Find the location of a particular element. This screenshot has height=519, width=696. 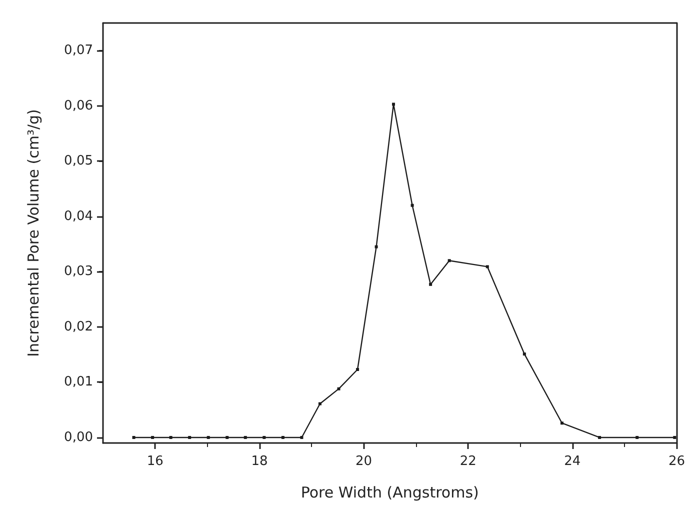

x-tick-label: 22 is located at coordinates (468, 461).